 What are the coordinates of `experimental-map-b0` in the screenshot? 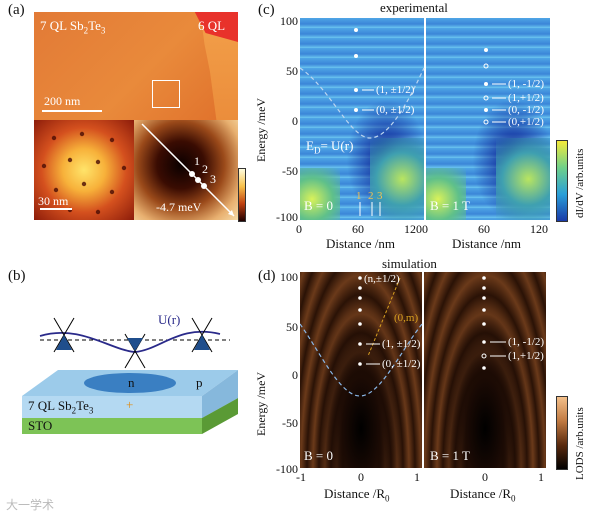 It's located at (362, 119).